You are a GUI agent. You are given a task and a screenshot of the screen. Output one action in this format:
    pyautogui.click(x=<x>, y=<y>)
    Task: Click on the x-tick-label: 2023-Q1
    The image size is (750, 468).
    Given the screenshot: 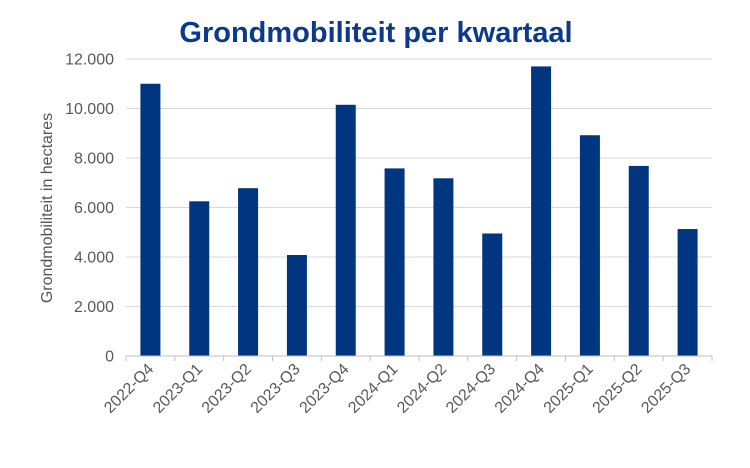 What is the action you would take?
    pyautogui.click(x=178, y=389)
    